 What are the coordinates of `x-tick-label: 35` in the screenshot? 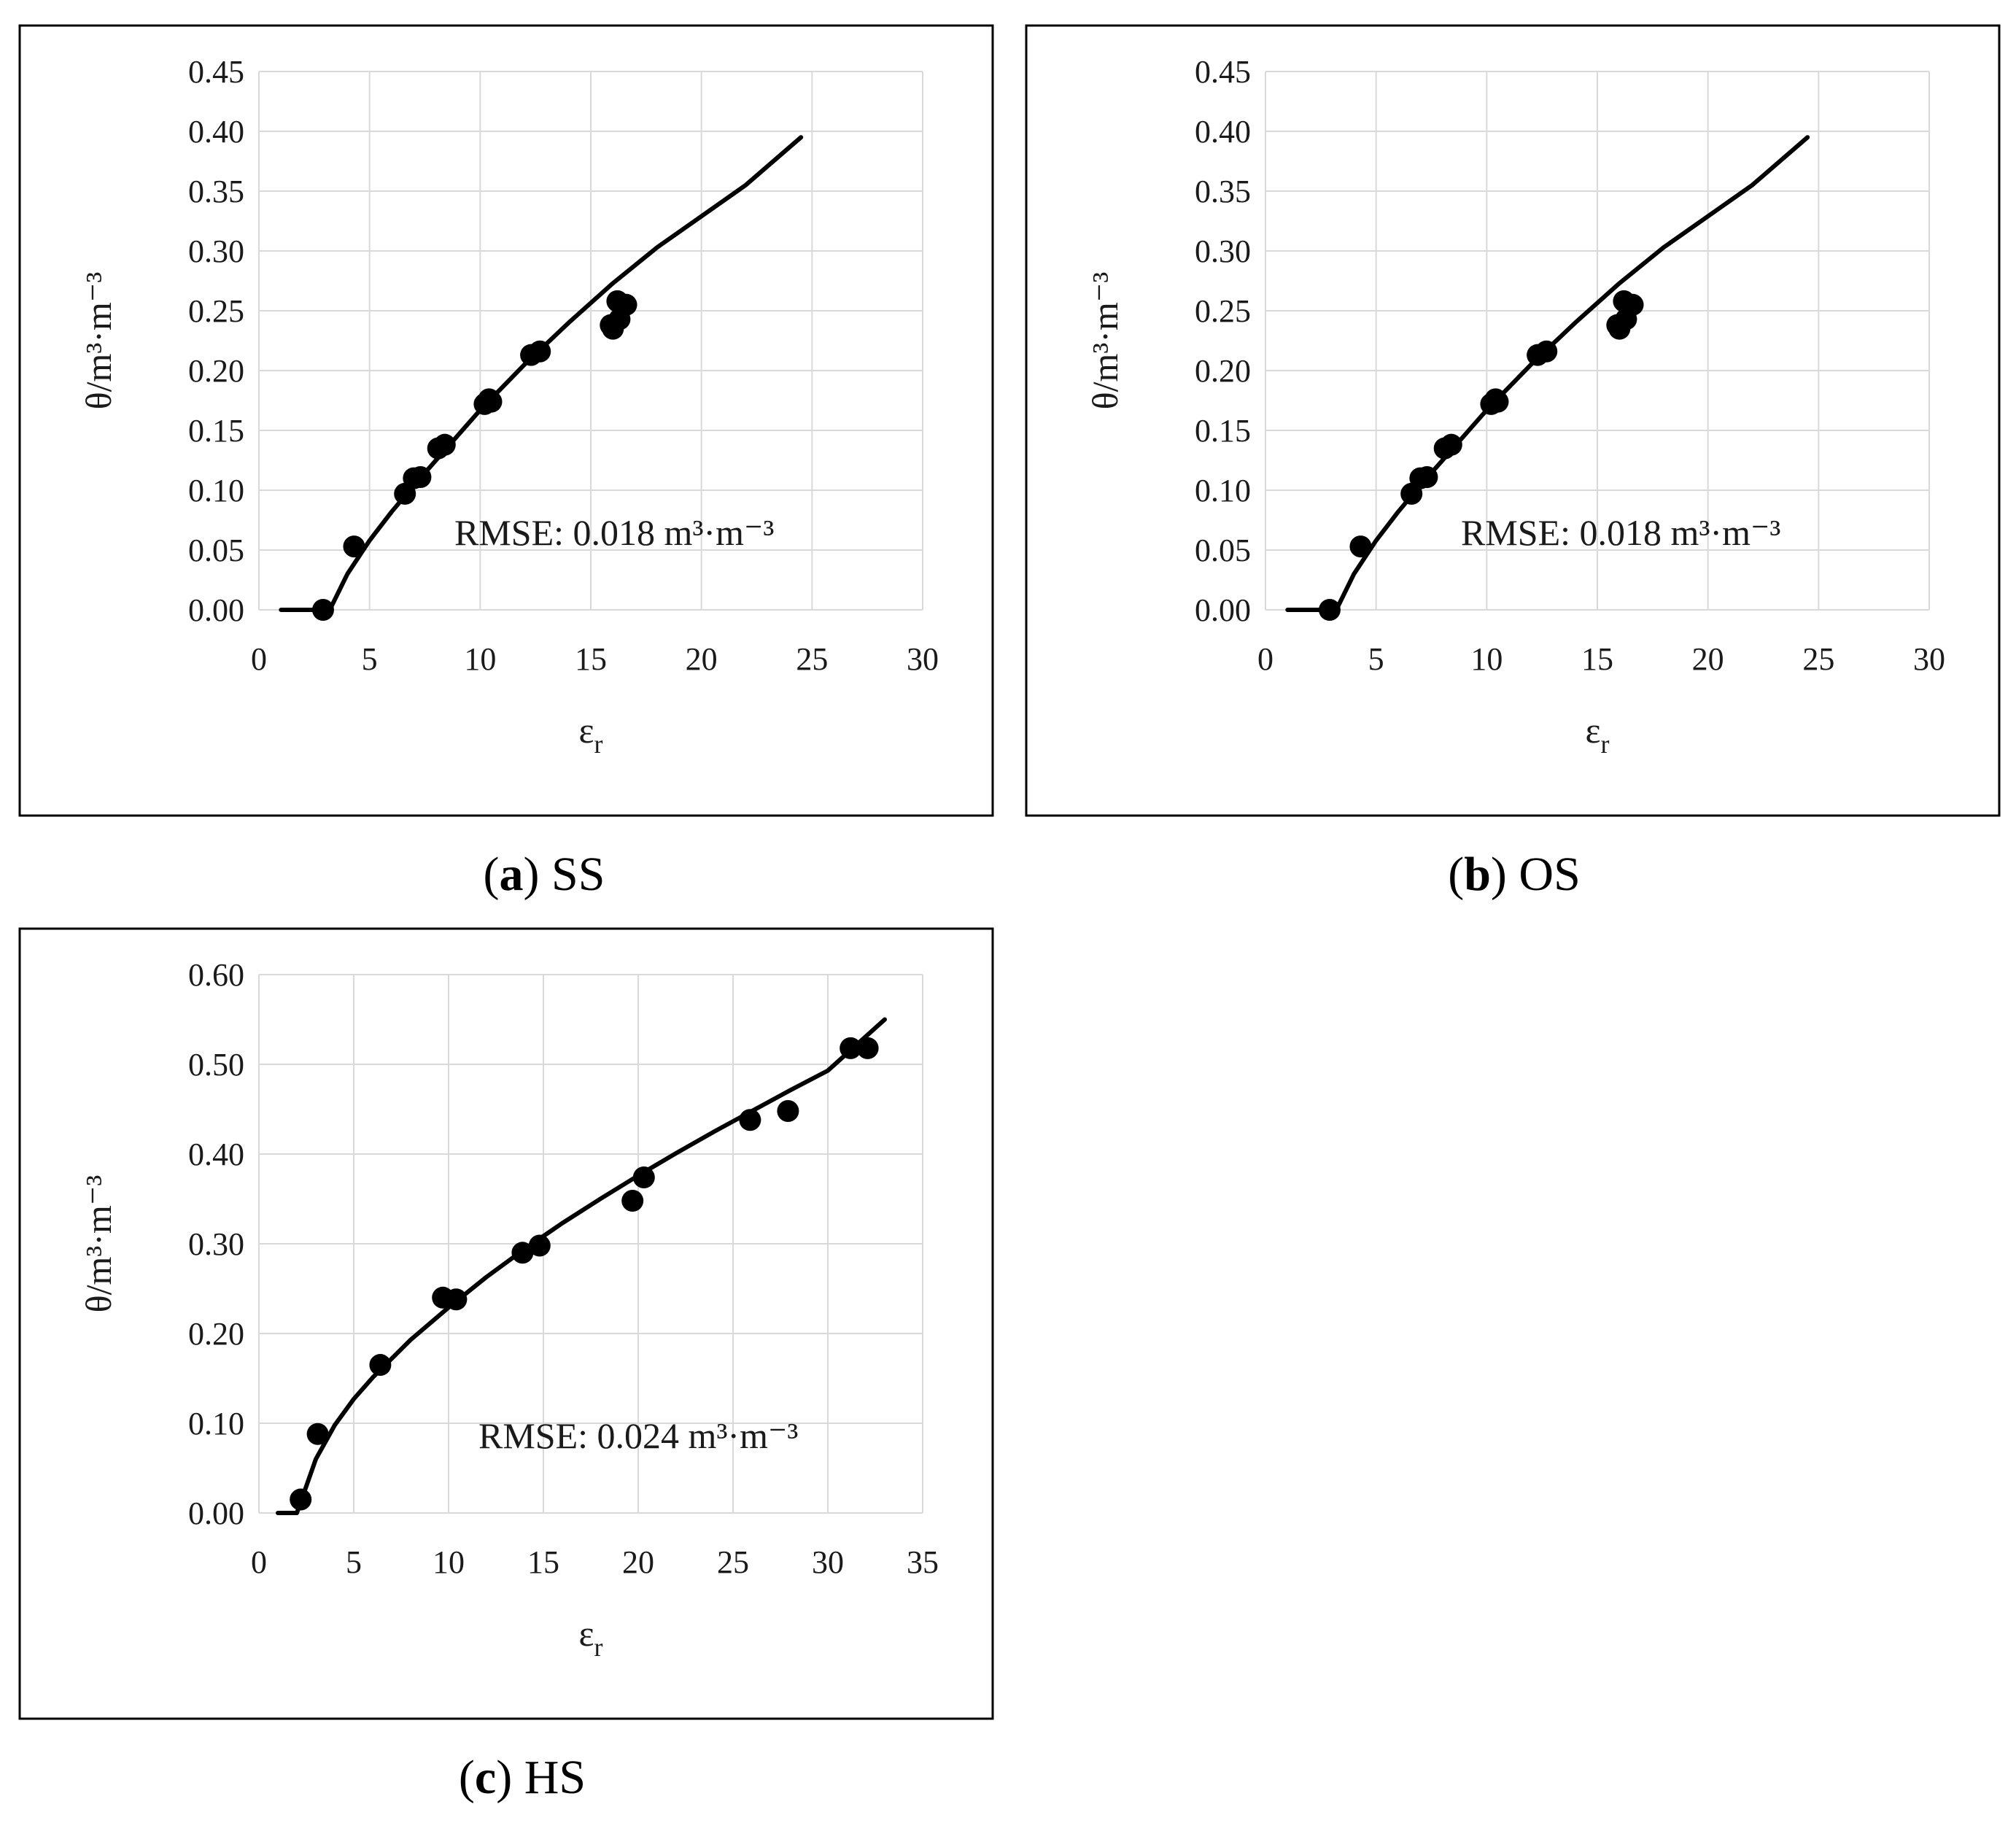 It's located at (923, 1562).